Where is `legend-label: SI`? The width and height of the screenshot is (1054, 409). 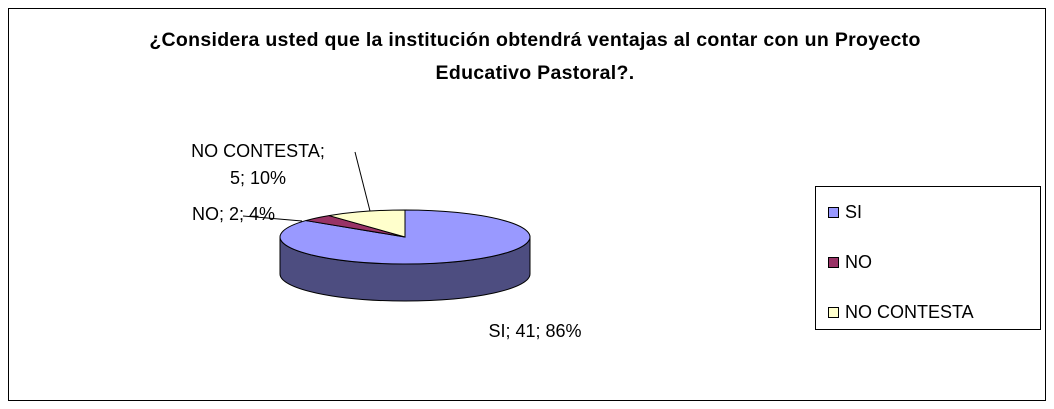
legend-label: SI is located at coordinates (853, 212).